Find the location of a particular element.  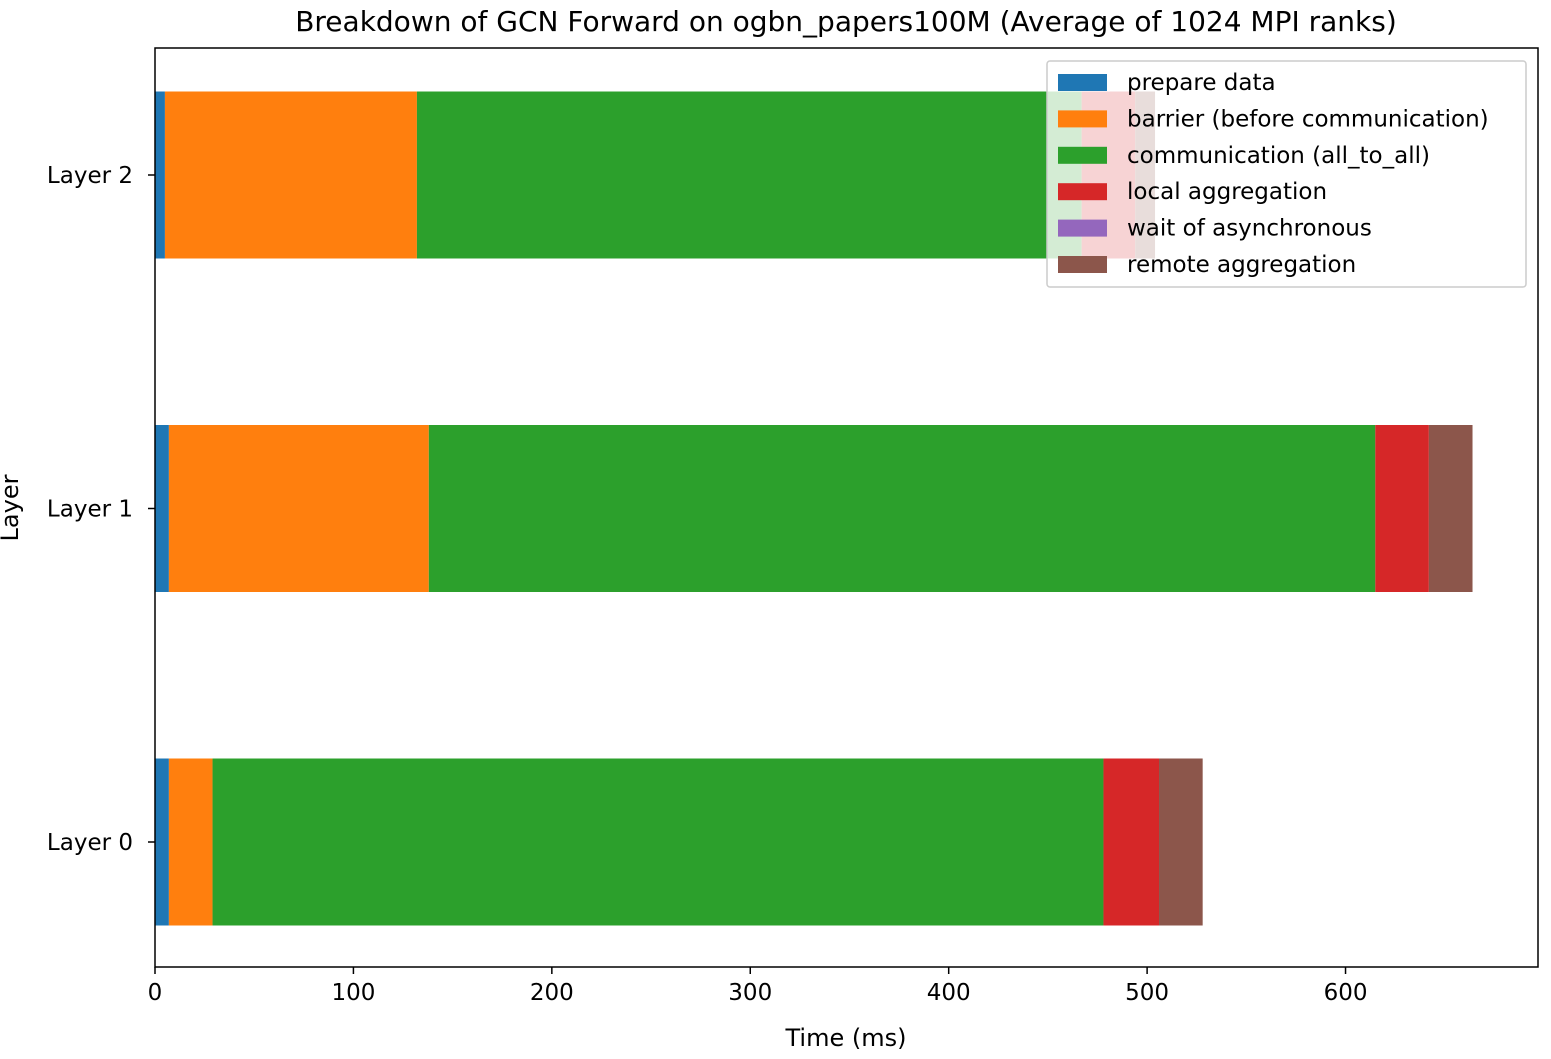

x-tick-label: 0 is located at coordinates (155, 993).